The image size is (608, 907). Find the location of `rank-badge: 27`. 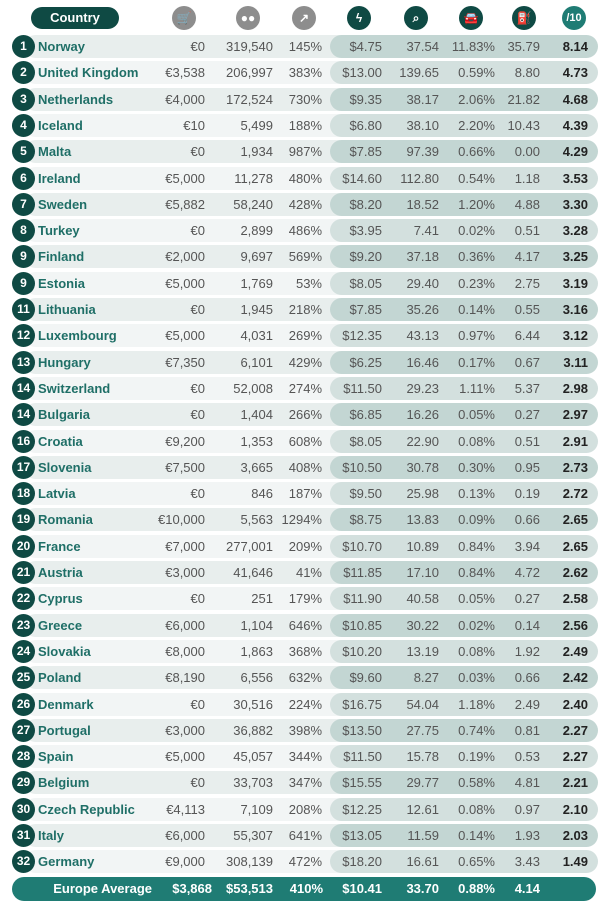

rank-badge: 27 is located at coordinates (23, 730).